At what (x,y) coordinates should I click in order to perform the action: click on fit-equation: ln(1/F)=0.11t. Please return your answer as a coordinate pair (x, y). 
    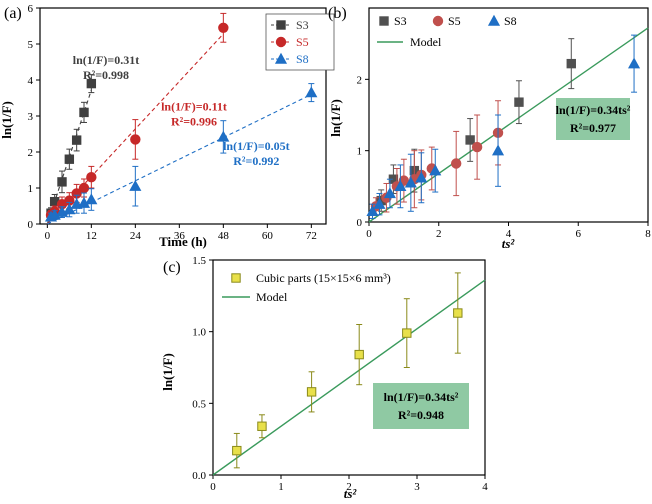
    Looking at the image, I should click on (194, 107).